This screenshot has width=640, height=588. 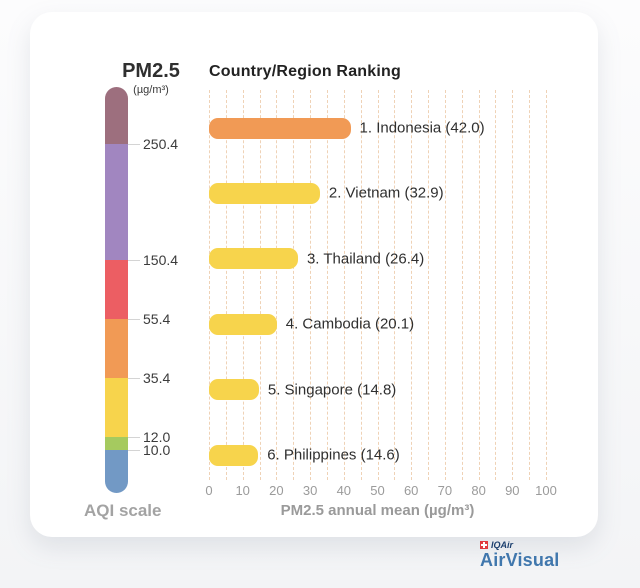 I want to click on aqi-segment-good-upper, so click(x=116, y=443).